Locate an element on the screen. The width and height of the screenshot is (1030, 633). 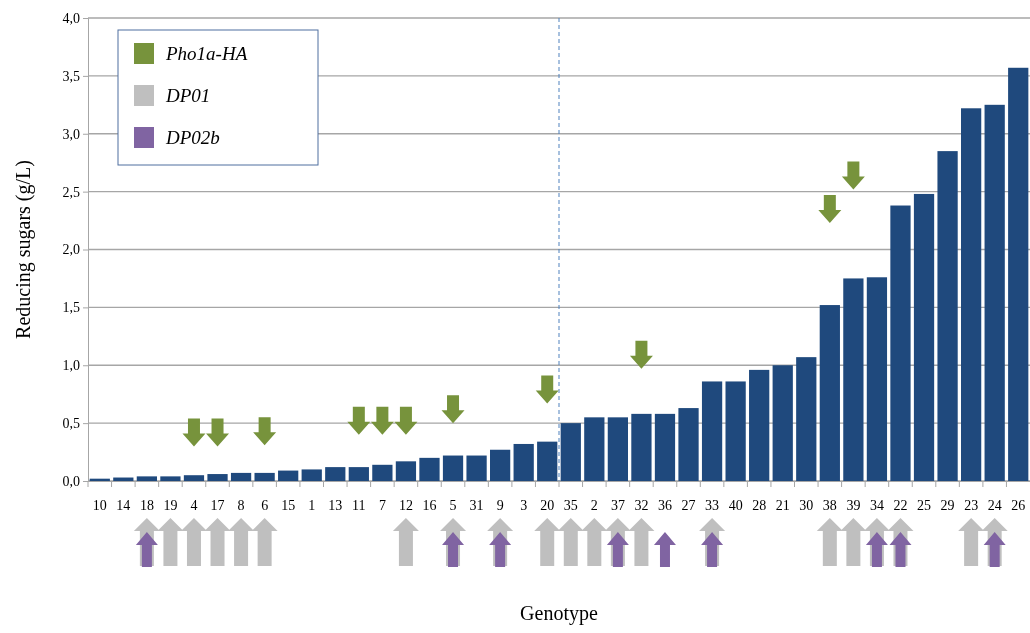
x-tick-label: 19 is located at coordinates (170, 506).